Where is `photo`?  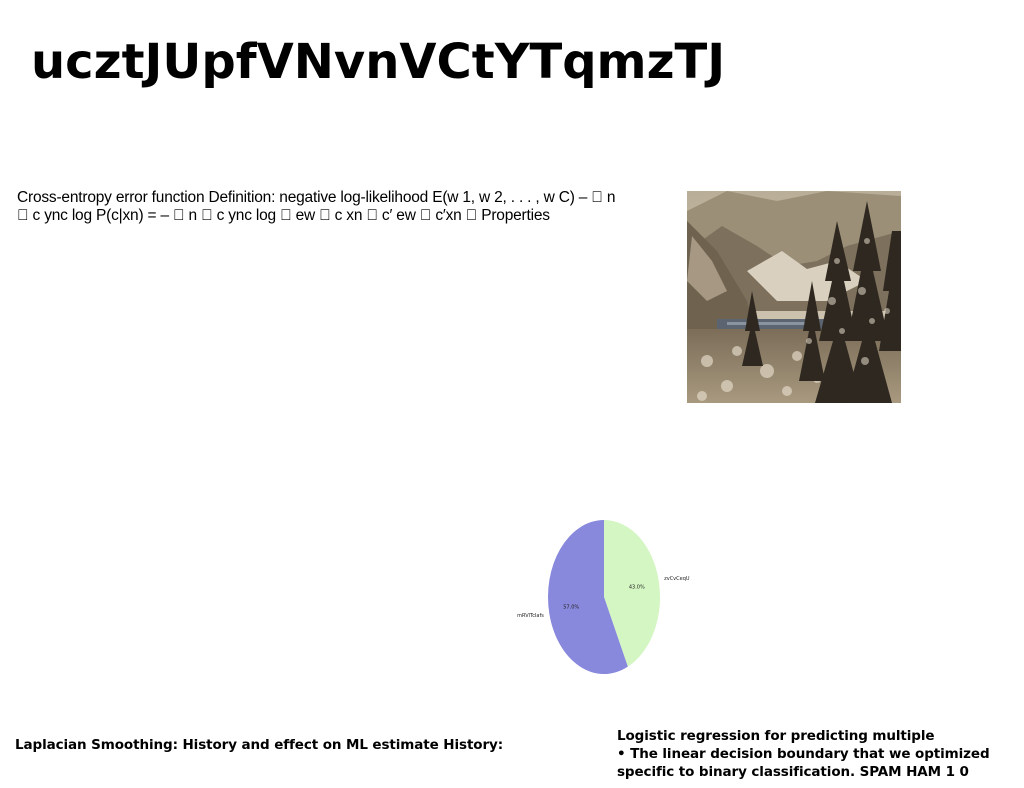 photo is located at coordinates (794, 297).